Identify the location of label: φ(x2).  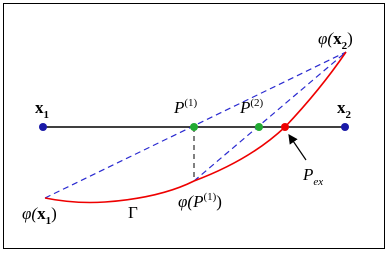
(335, 40).